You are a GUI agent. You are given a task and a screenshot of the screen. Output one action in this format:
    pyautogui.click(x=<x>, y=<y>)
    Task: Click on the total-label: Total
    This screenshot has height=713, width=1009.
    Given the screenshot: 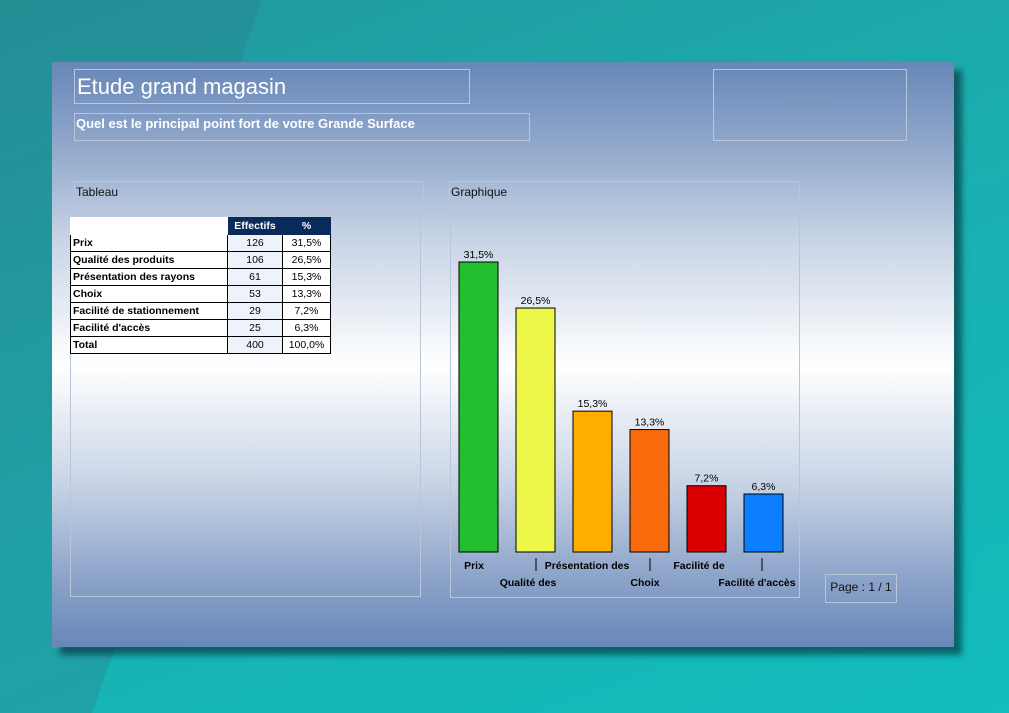 What is the action you would take?
    pyautogui.click(x=149, y=345)
    